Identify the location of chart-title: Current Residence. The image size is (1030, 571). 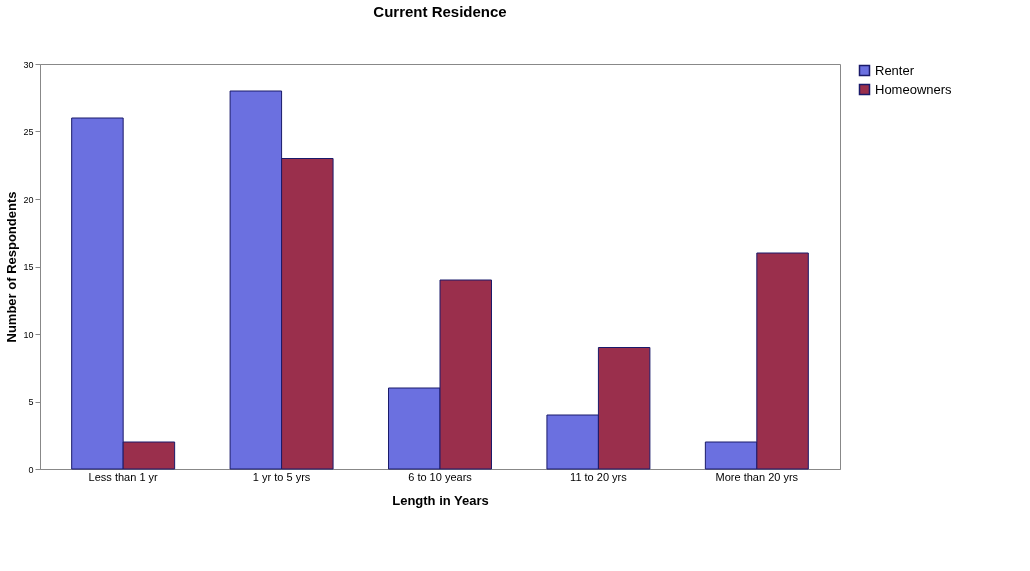
(440, 11).